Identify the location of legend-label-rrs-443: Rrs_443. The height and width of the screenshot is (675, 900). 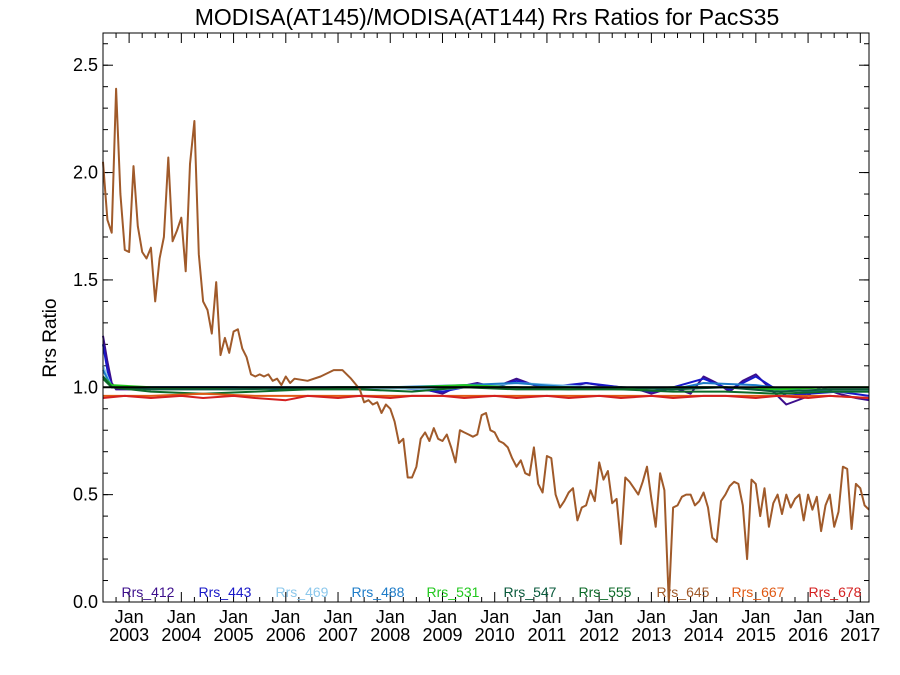
(225, 592).